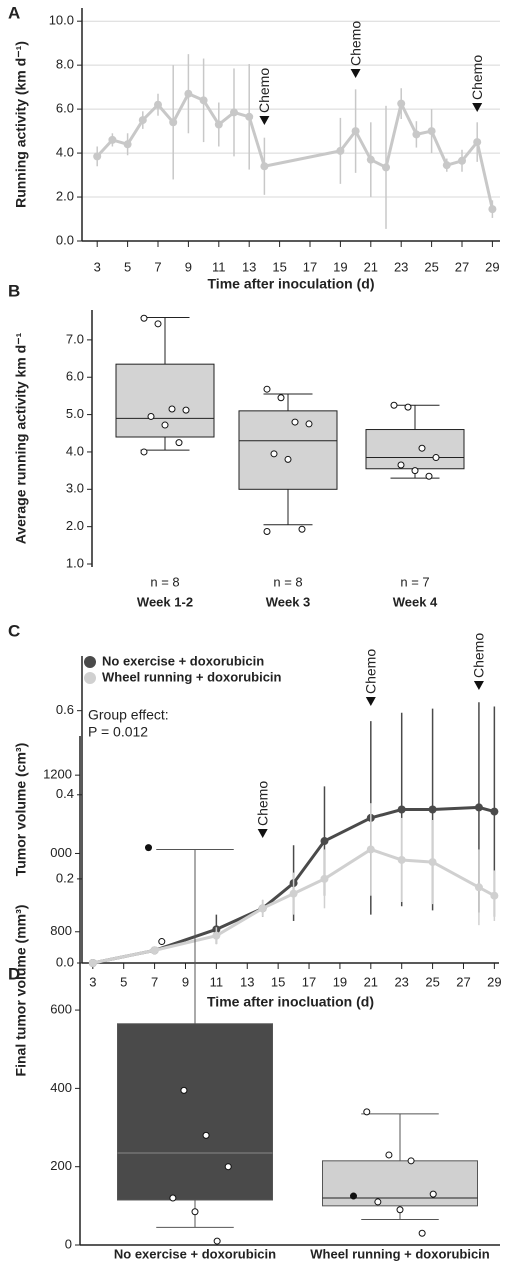 The width and height of the screenshot is (505, 1264). Describe the element at coordinates (183, 660) in the screenshot. I see `legend-label: No exercise + doxorubicin` at that location.